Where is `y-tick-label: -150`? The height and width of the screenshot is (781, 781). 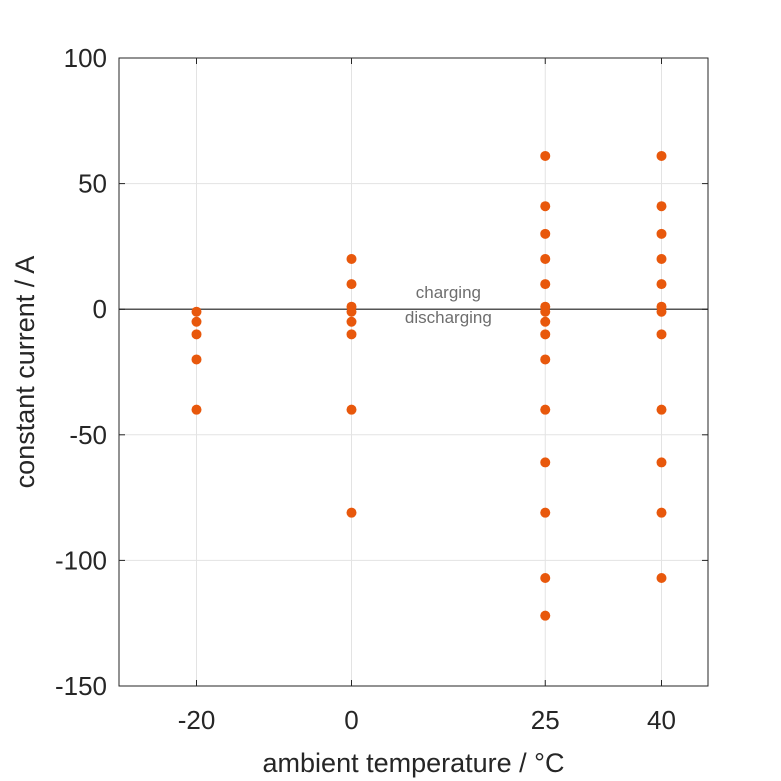 y-tick-label: -150 is located at coordinates (81, 686).